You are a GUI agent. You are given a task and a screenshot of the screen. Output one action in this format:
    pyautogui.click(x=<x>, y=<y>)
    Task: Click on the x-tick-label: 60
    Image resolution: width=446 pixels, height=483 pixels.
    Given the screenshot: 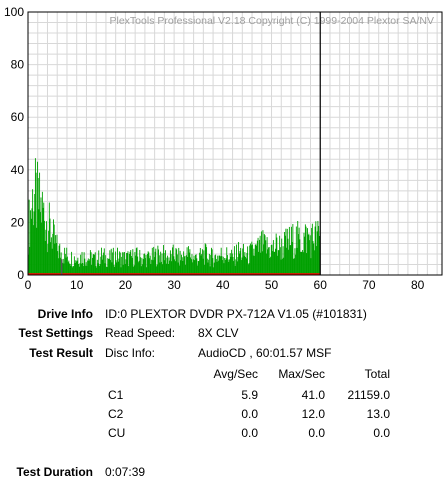 What is the action you would take?
    pyautogui.click(x=321, y=285)
    